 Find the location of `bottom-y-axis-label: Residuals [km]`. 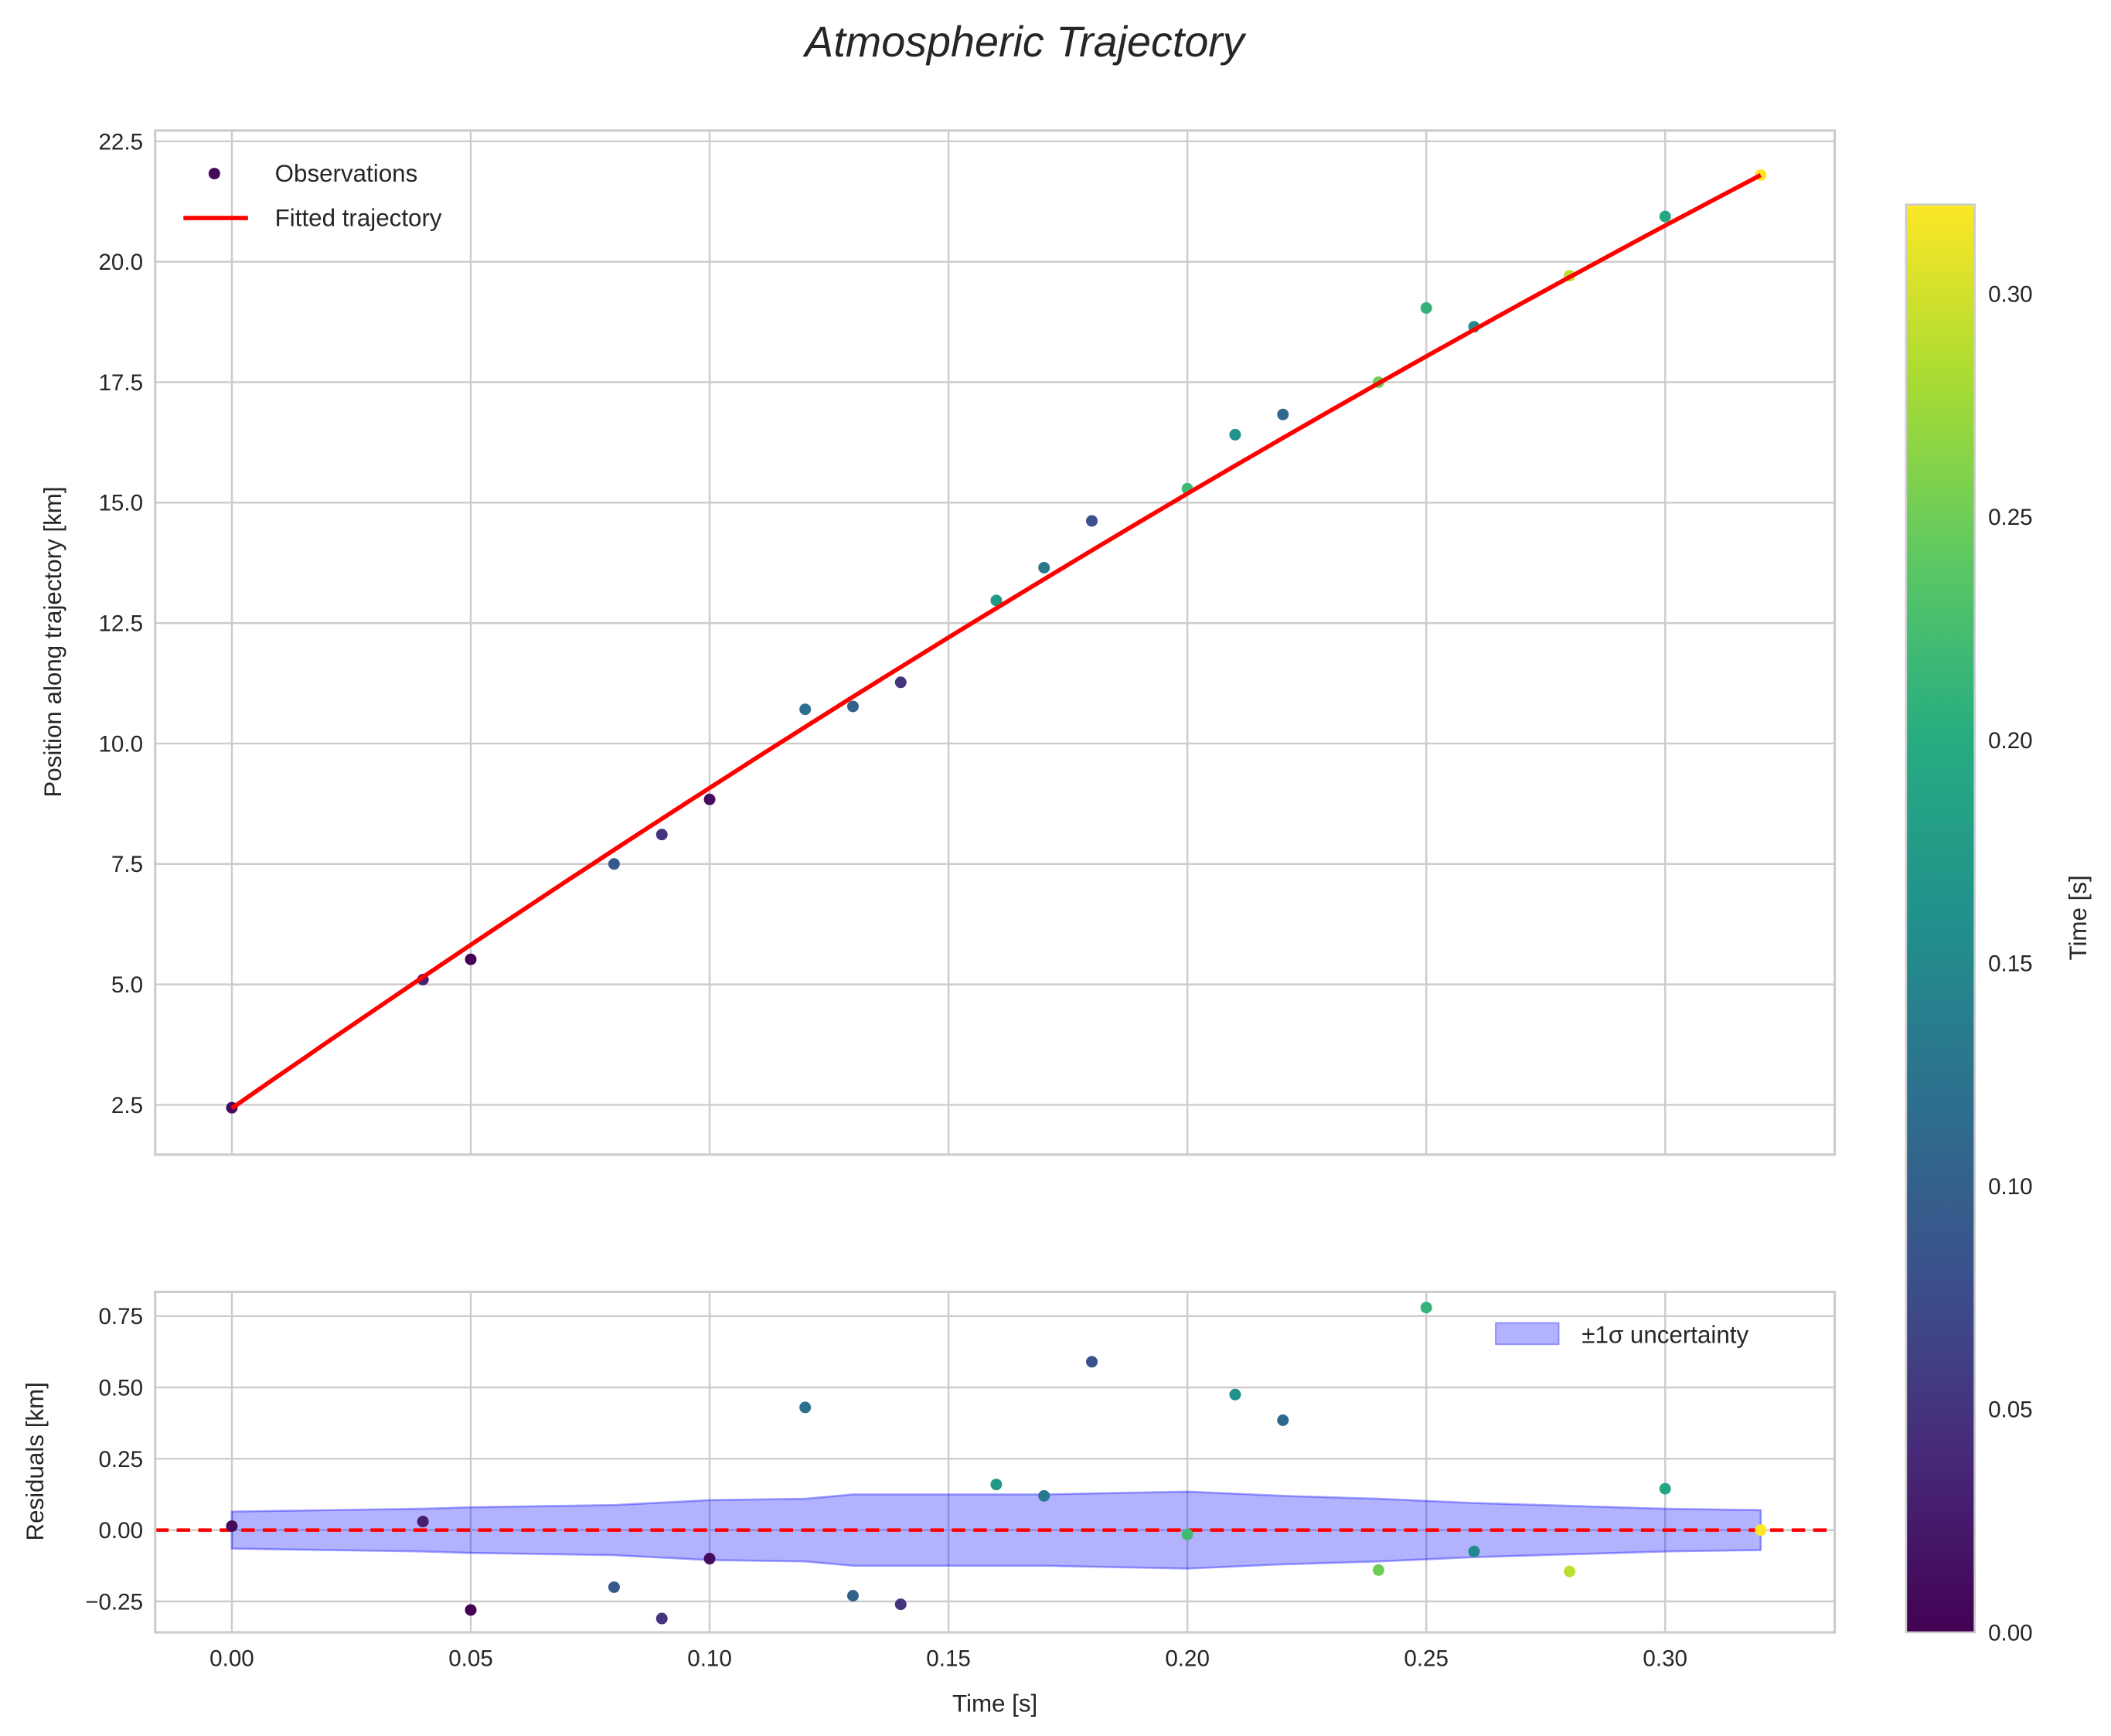

bottom-y-axis-label: Residuals [km] is located at coordinates (35, 1461).